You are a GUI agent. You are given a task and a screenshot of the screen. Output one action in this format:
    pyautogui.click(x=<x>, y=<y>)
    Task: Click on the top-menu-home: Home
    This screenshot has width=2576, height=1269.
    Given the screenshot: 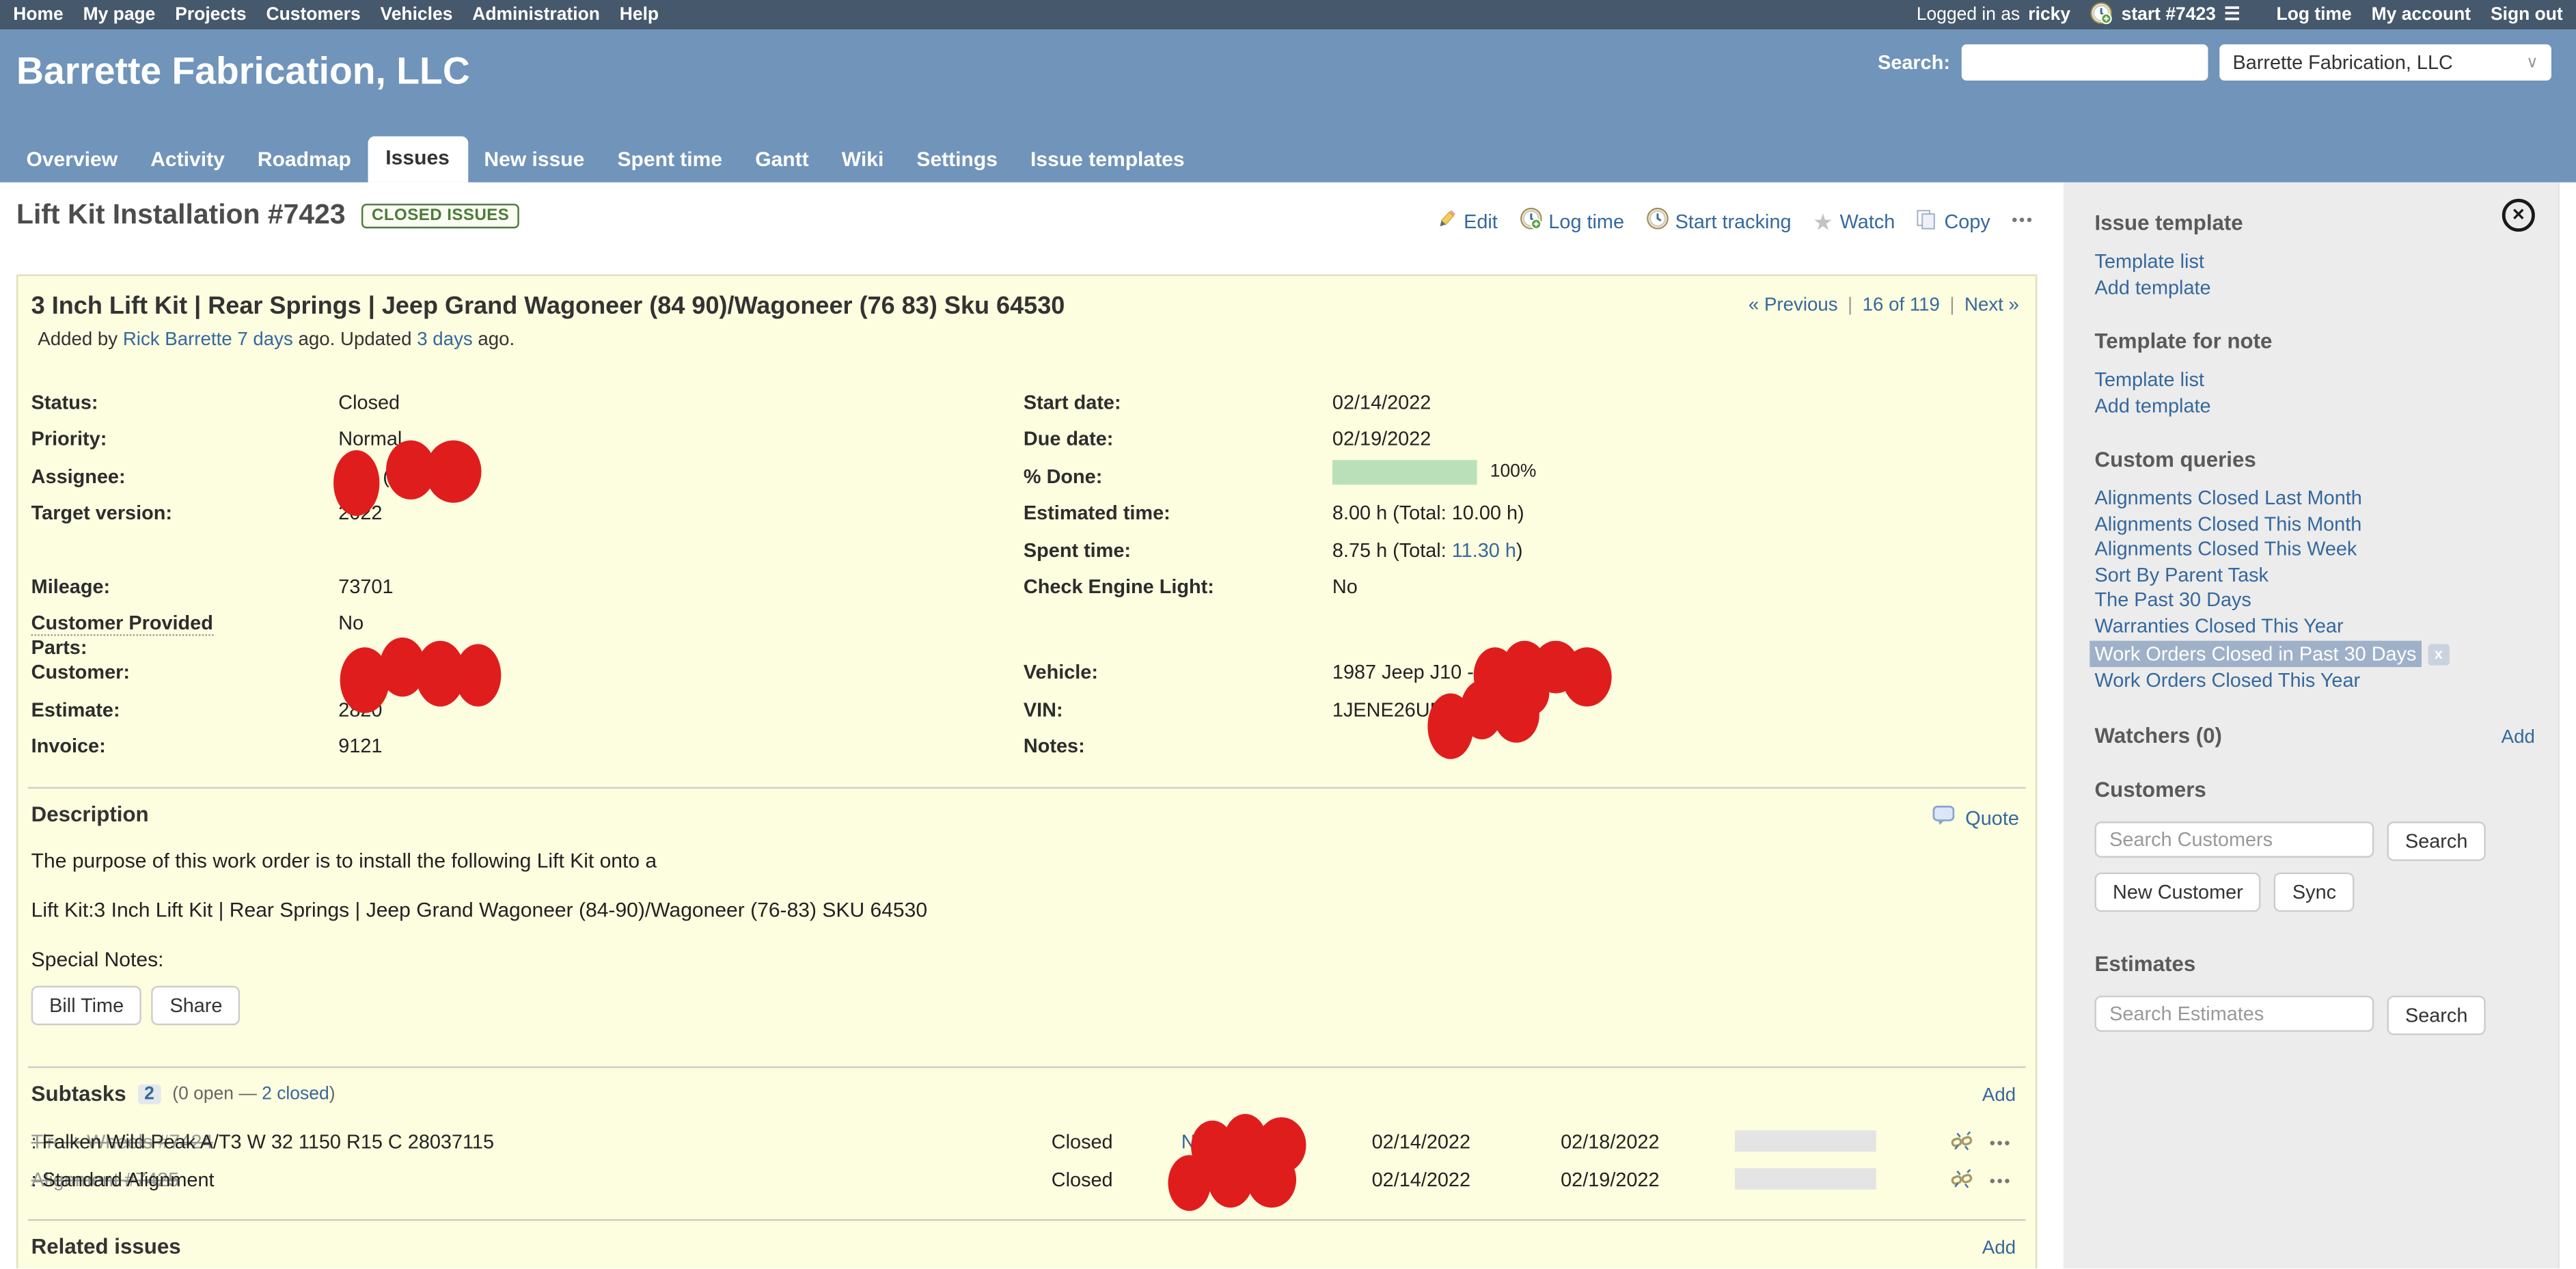 What is the action you would take?
    pyautogui.click(x=38, y=15)
    